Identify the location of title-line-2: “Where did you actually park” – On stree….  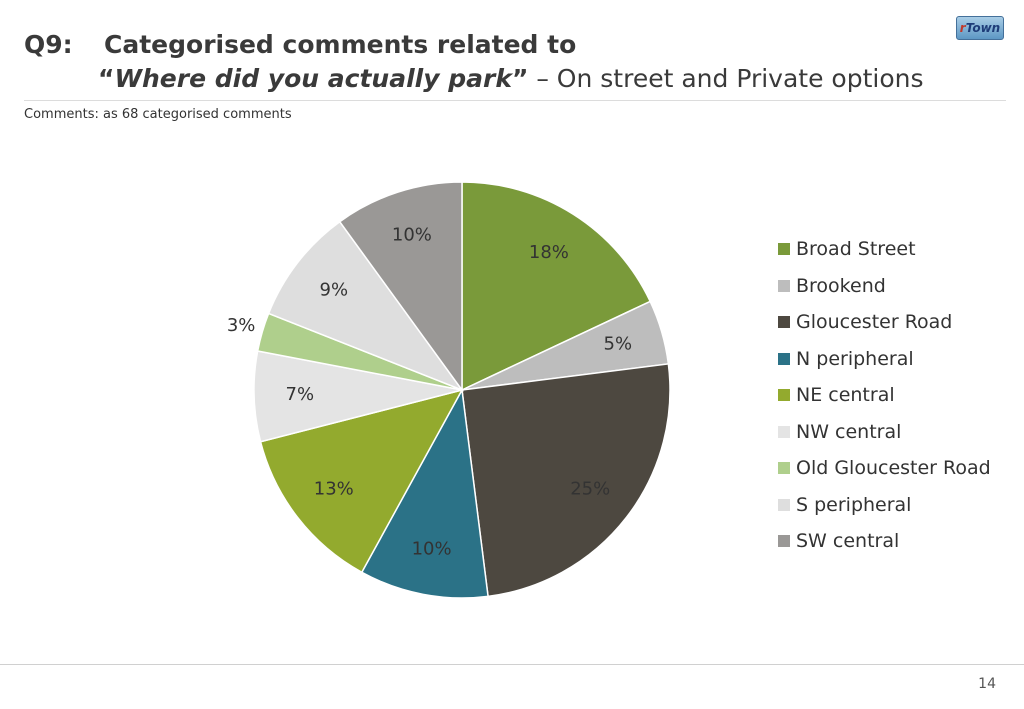
(474, 79).